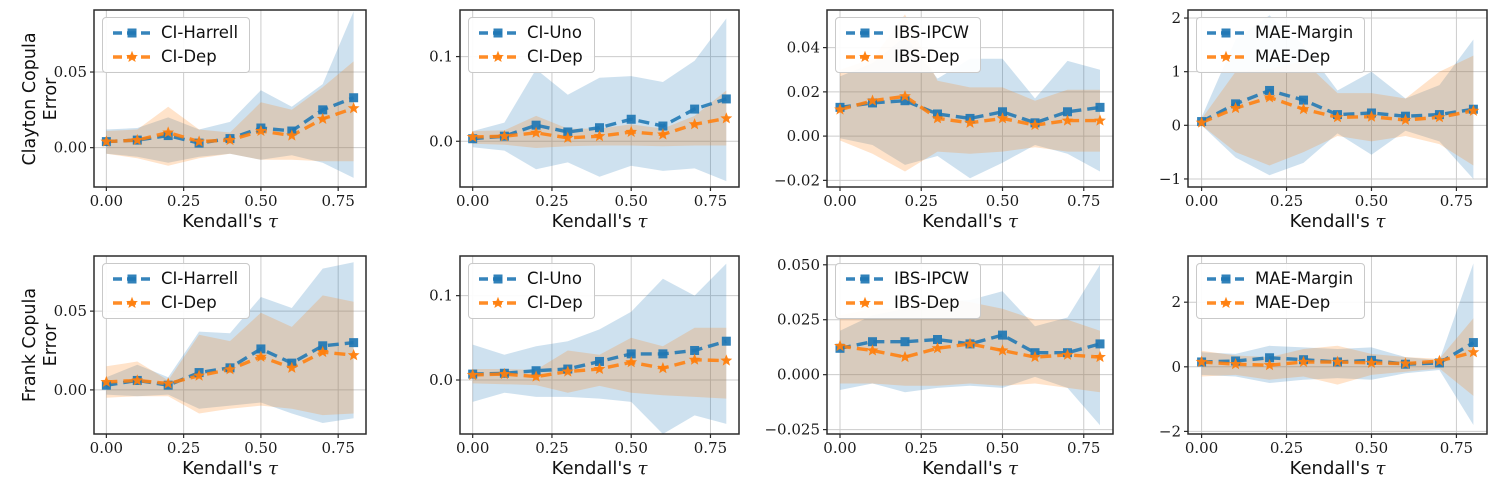 This screenshot has height=493, width=1495. What do you see at coordinates (970, 345) in the screenshot?
I see `axes-spines` at bounding box center [970, 345].